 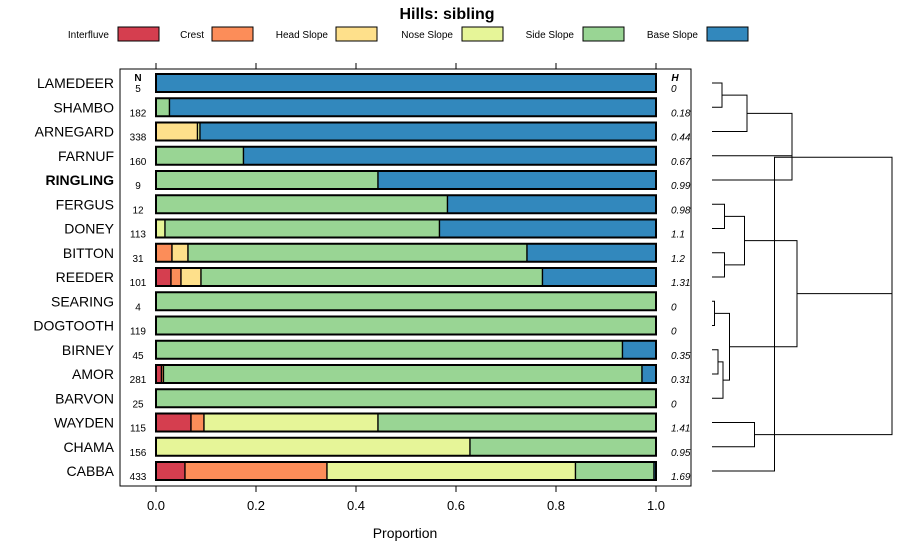 I want to click on legend-label-interfluve: Interfluve, so click(x=89, y=35).